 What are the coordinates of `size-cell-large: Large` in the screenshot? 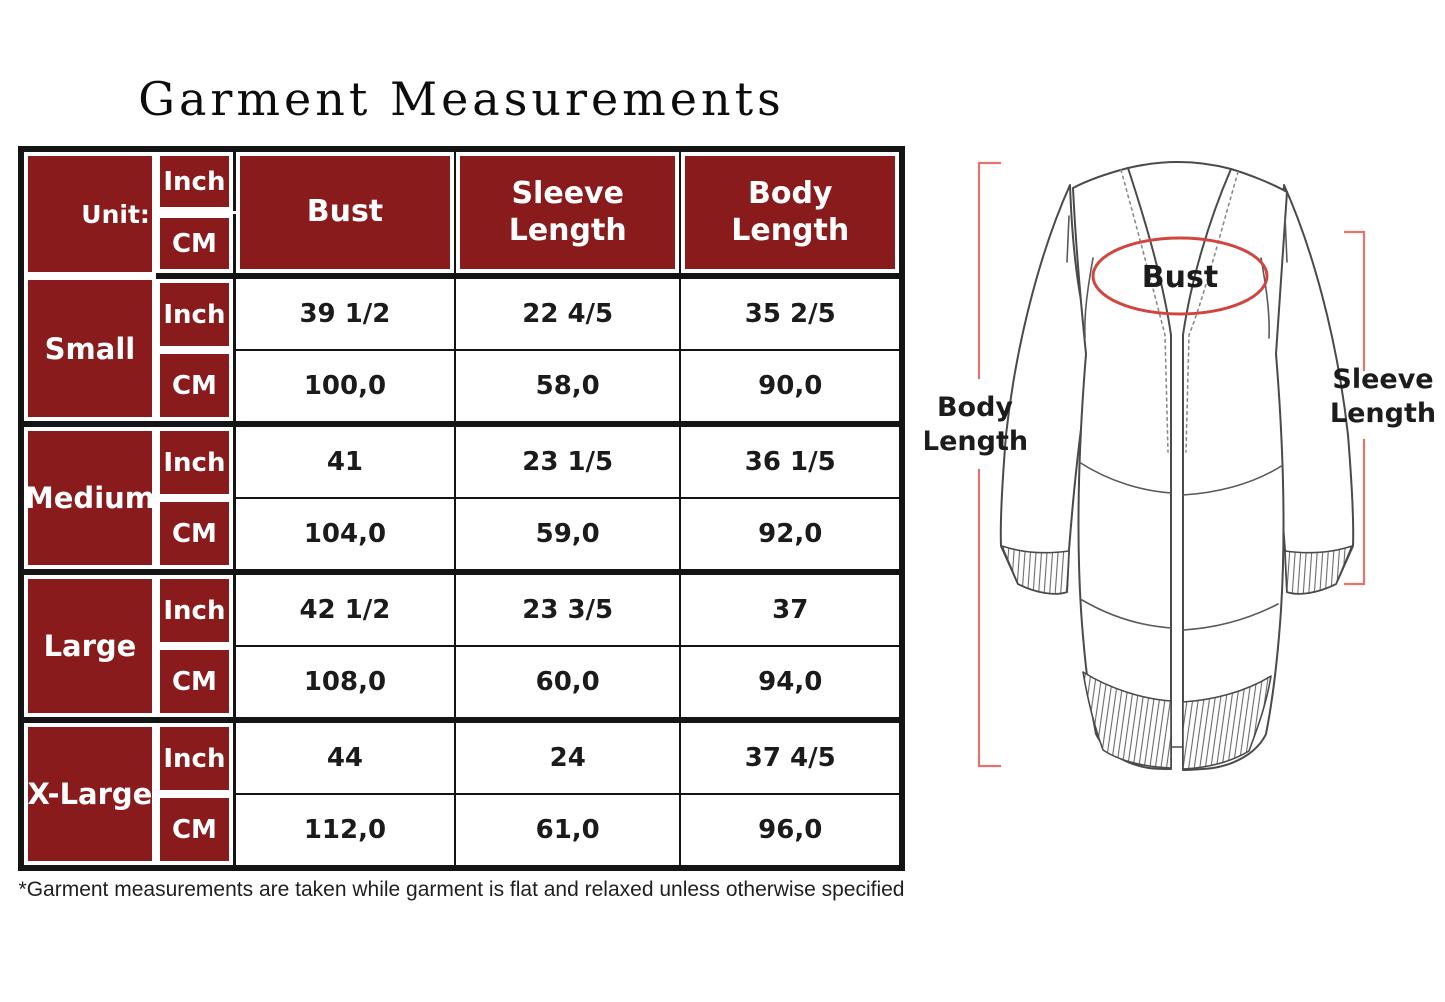 It's located at (88, 647).